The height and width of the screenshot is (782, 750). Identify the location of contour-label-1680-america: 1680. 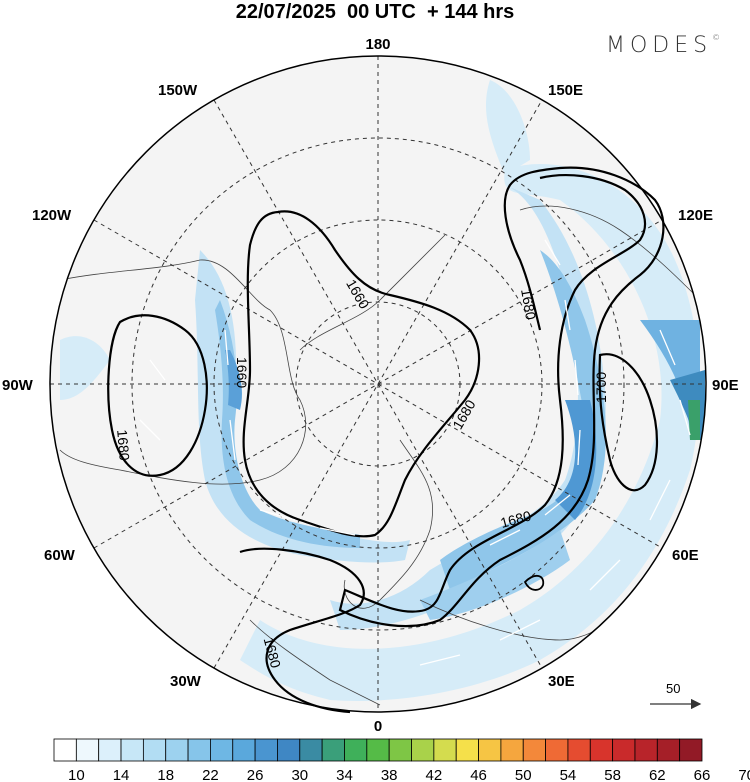
(123, 445).